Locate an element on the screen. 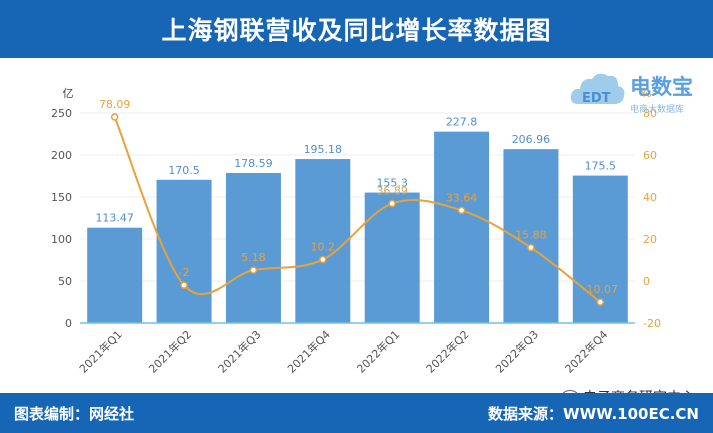 The height and width of the screenshot is (433, 713). x-tick-label: 2022年Q4 is located at coordinates (586, 351).